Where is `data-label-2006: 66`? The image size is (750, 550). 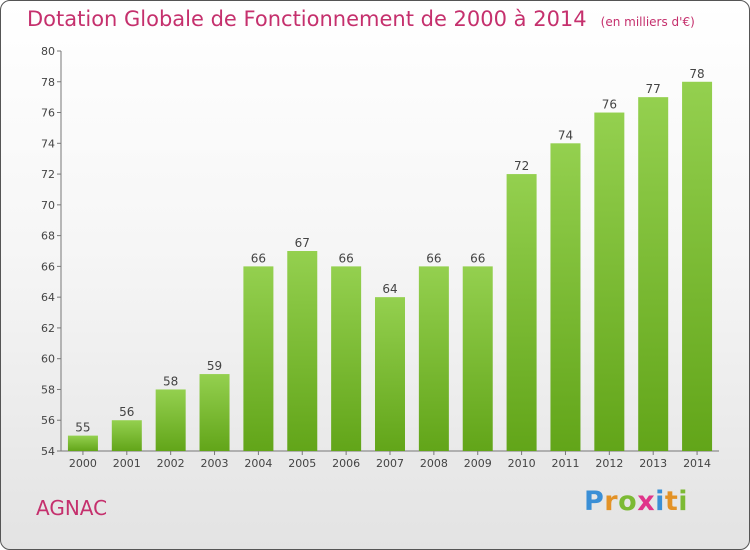 data-label-2006: 66 is located at coordinates (345, 258).